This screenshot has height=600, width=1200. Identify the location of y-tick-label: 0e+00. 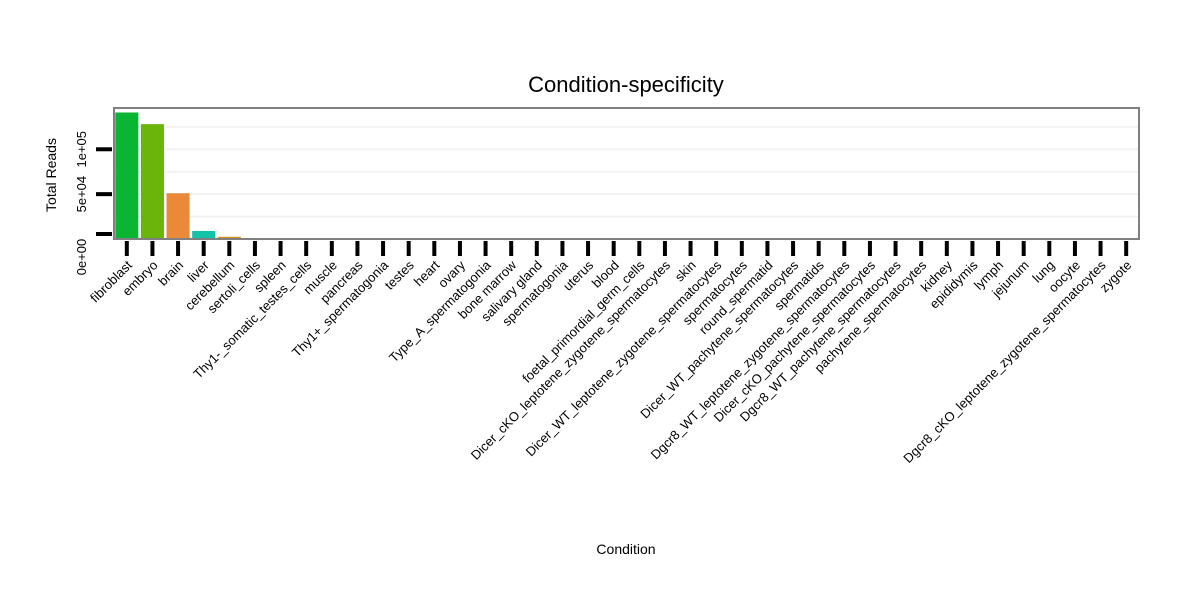
(81, 257).